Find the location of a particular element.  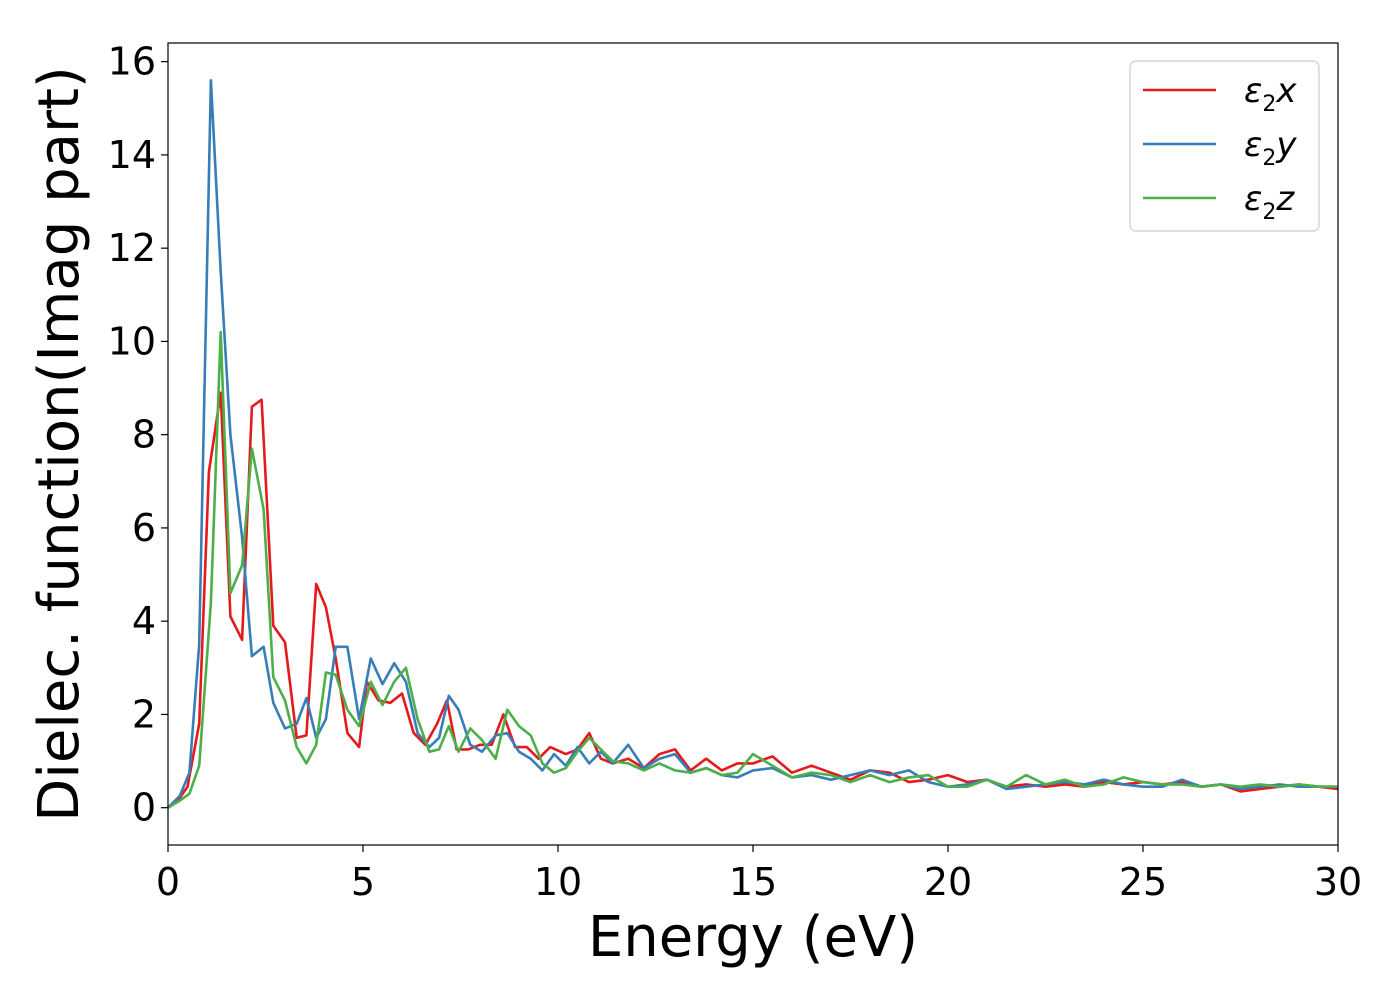

y-tick-label: 10 is located at coordinates (132, 341).